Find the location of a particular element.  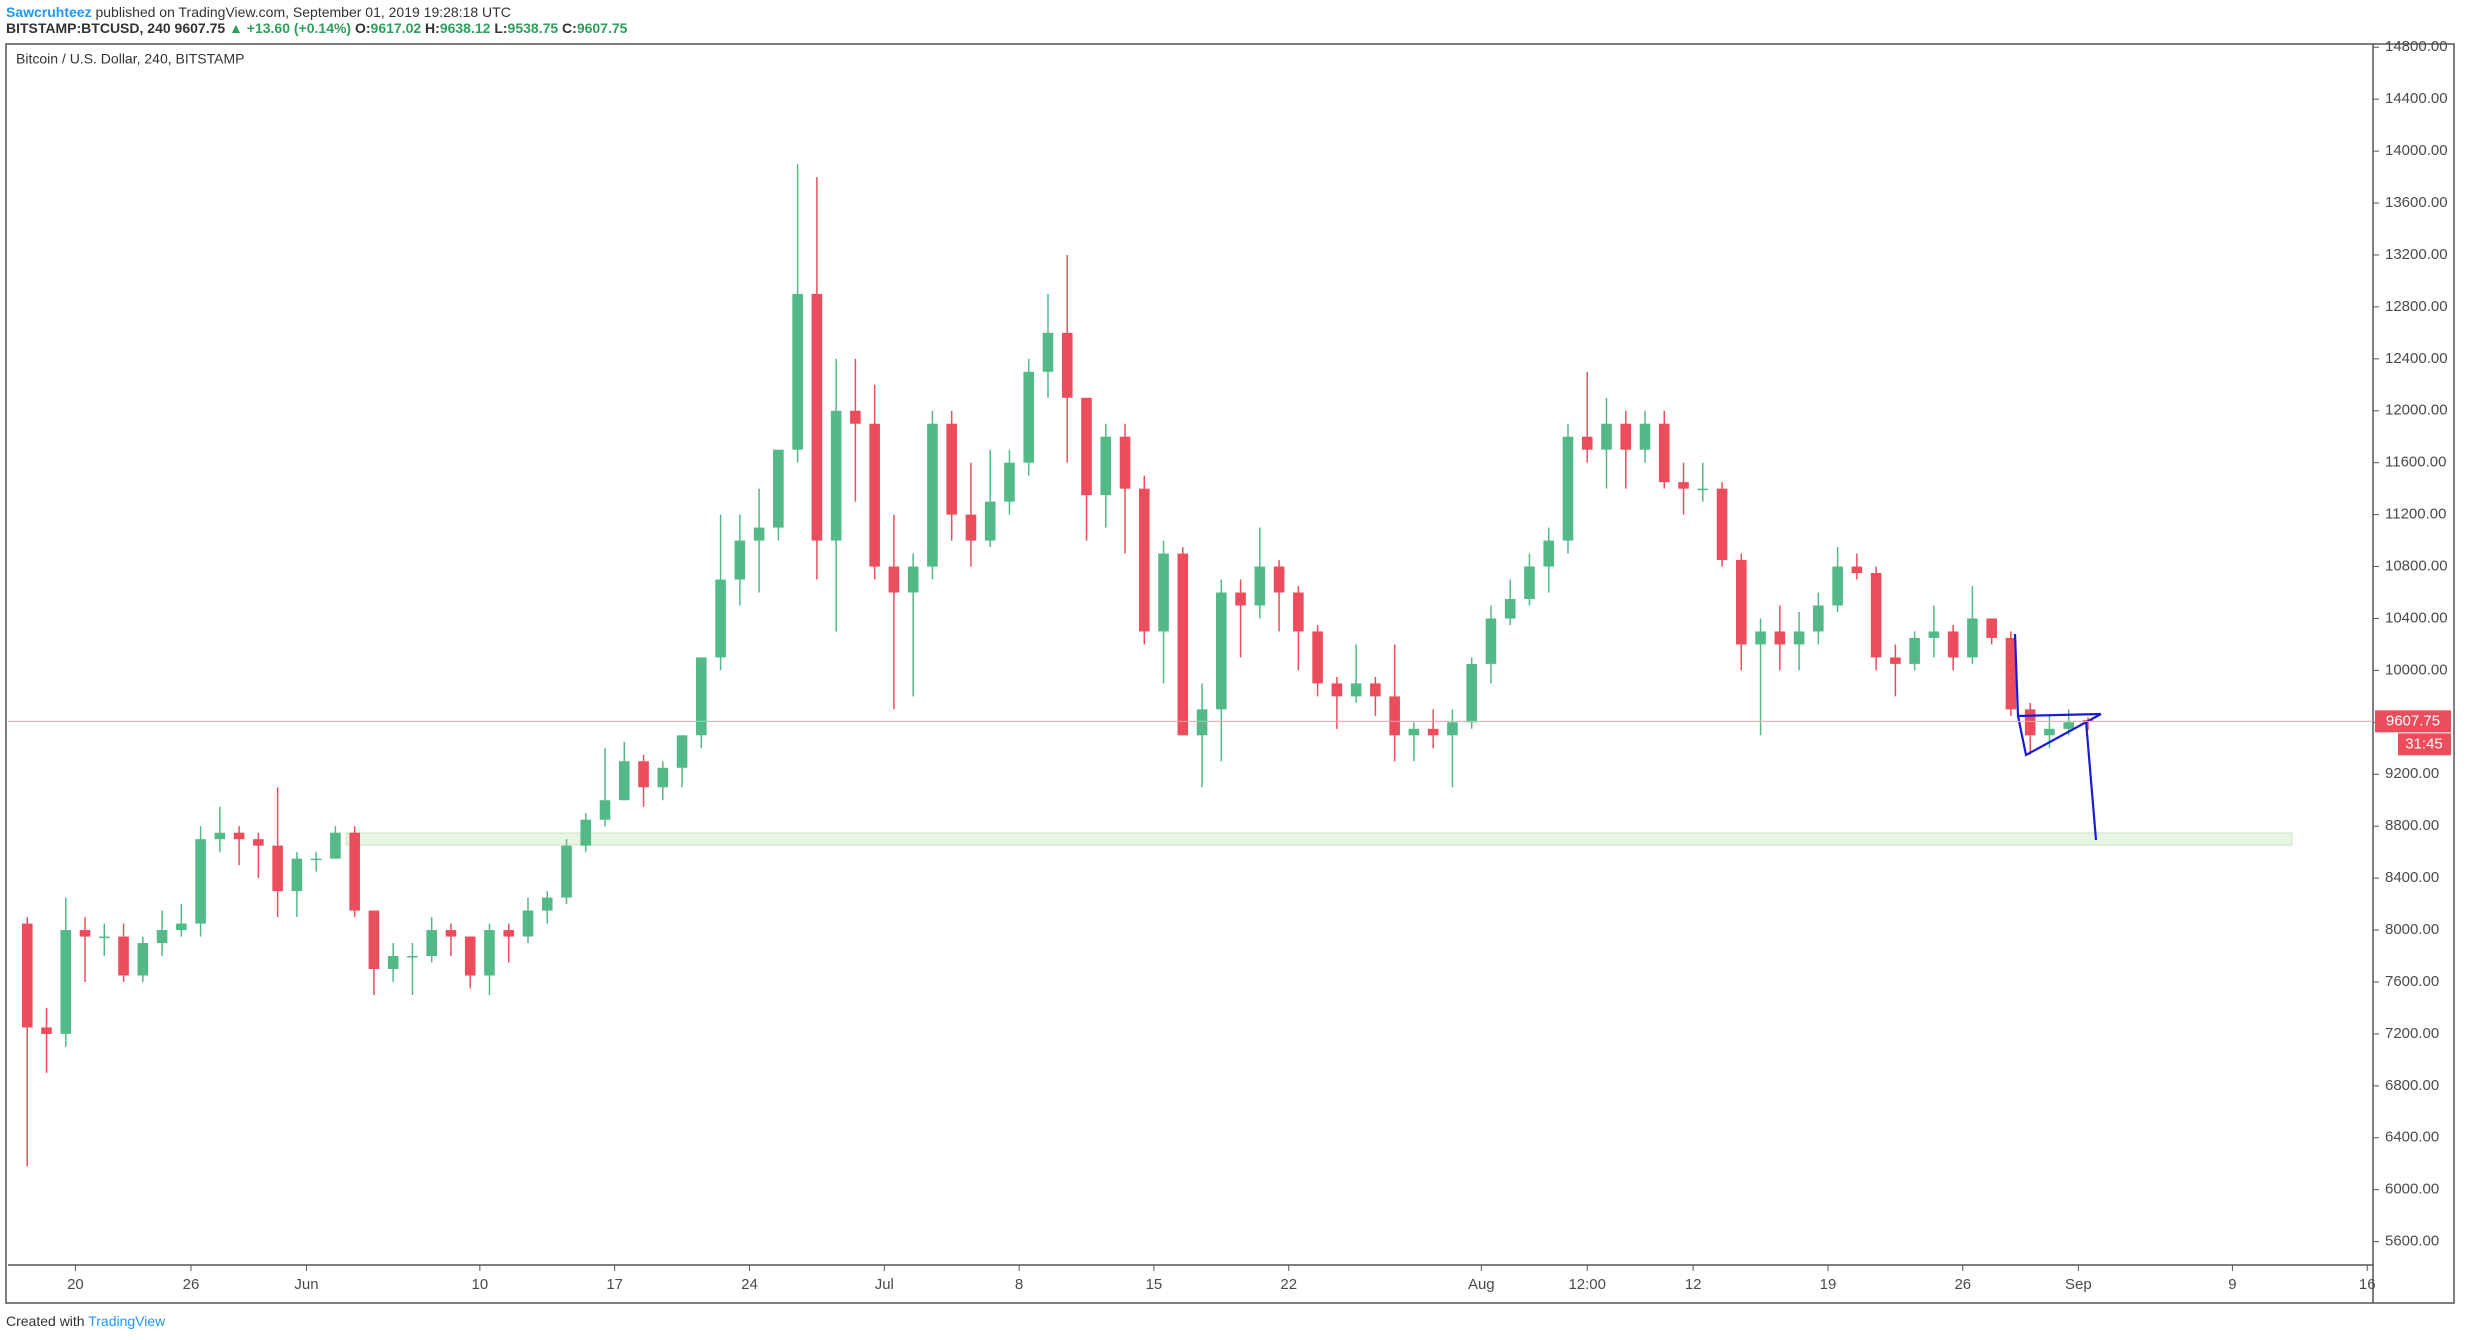

x-tick-label: 10 is located at coordinates (480, 1284).